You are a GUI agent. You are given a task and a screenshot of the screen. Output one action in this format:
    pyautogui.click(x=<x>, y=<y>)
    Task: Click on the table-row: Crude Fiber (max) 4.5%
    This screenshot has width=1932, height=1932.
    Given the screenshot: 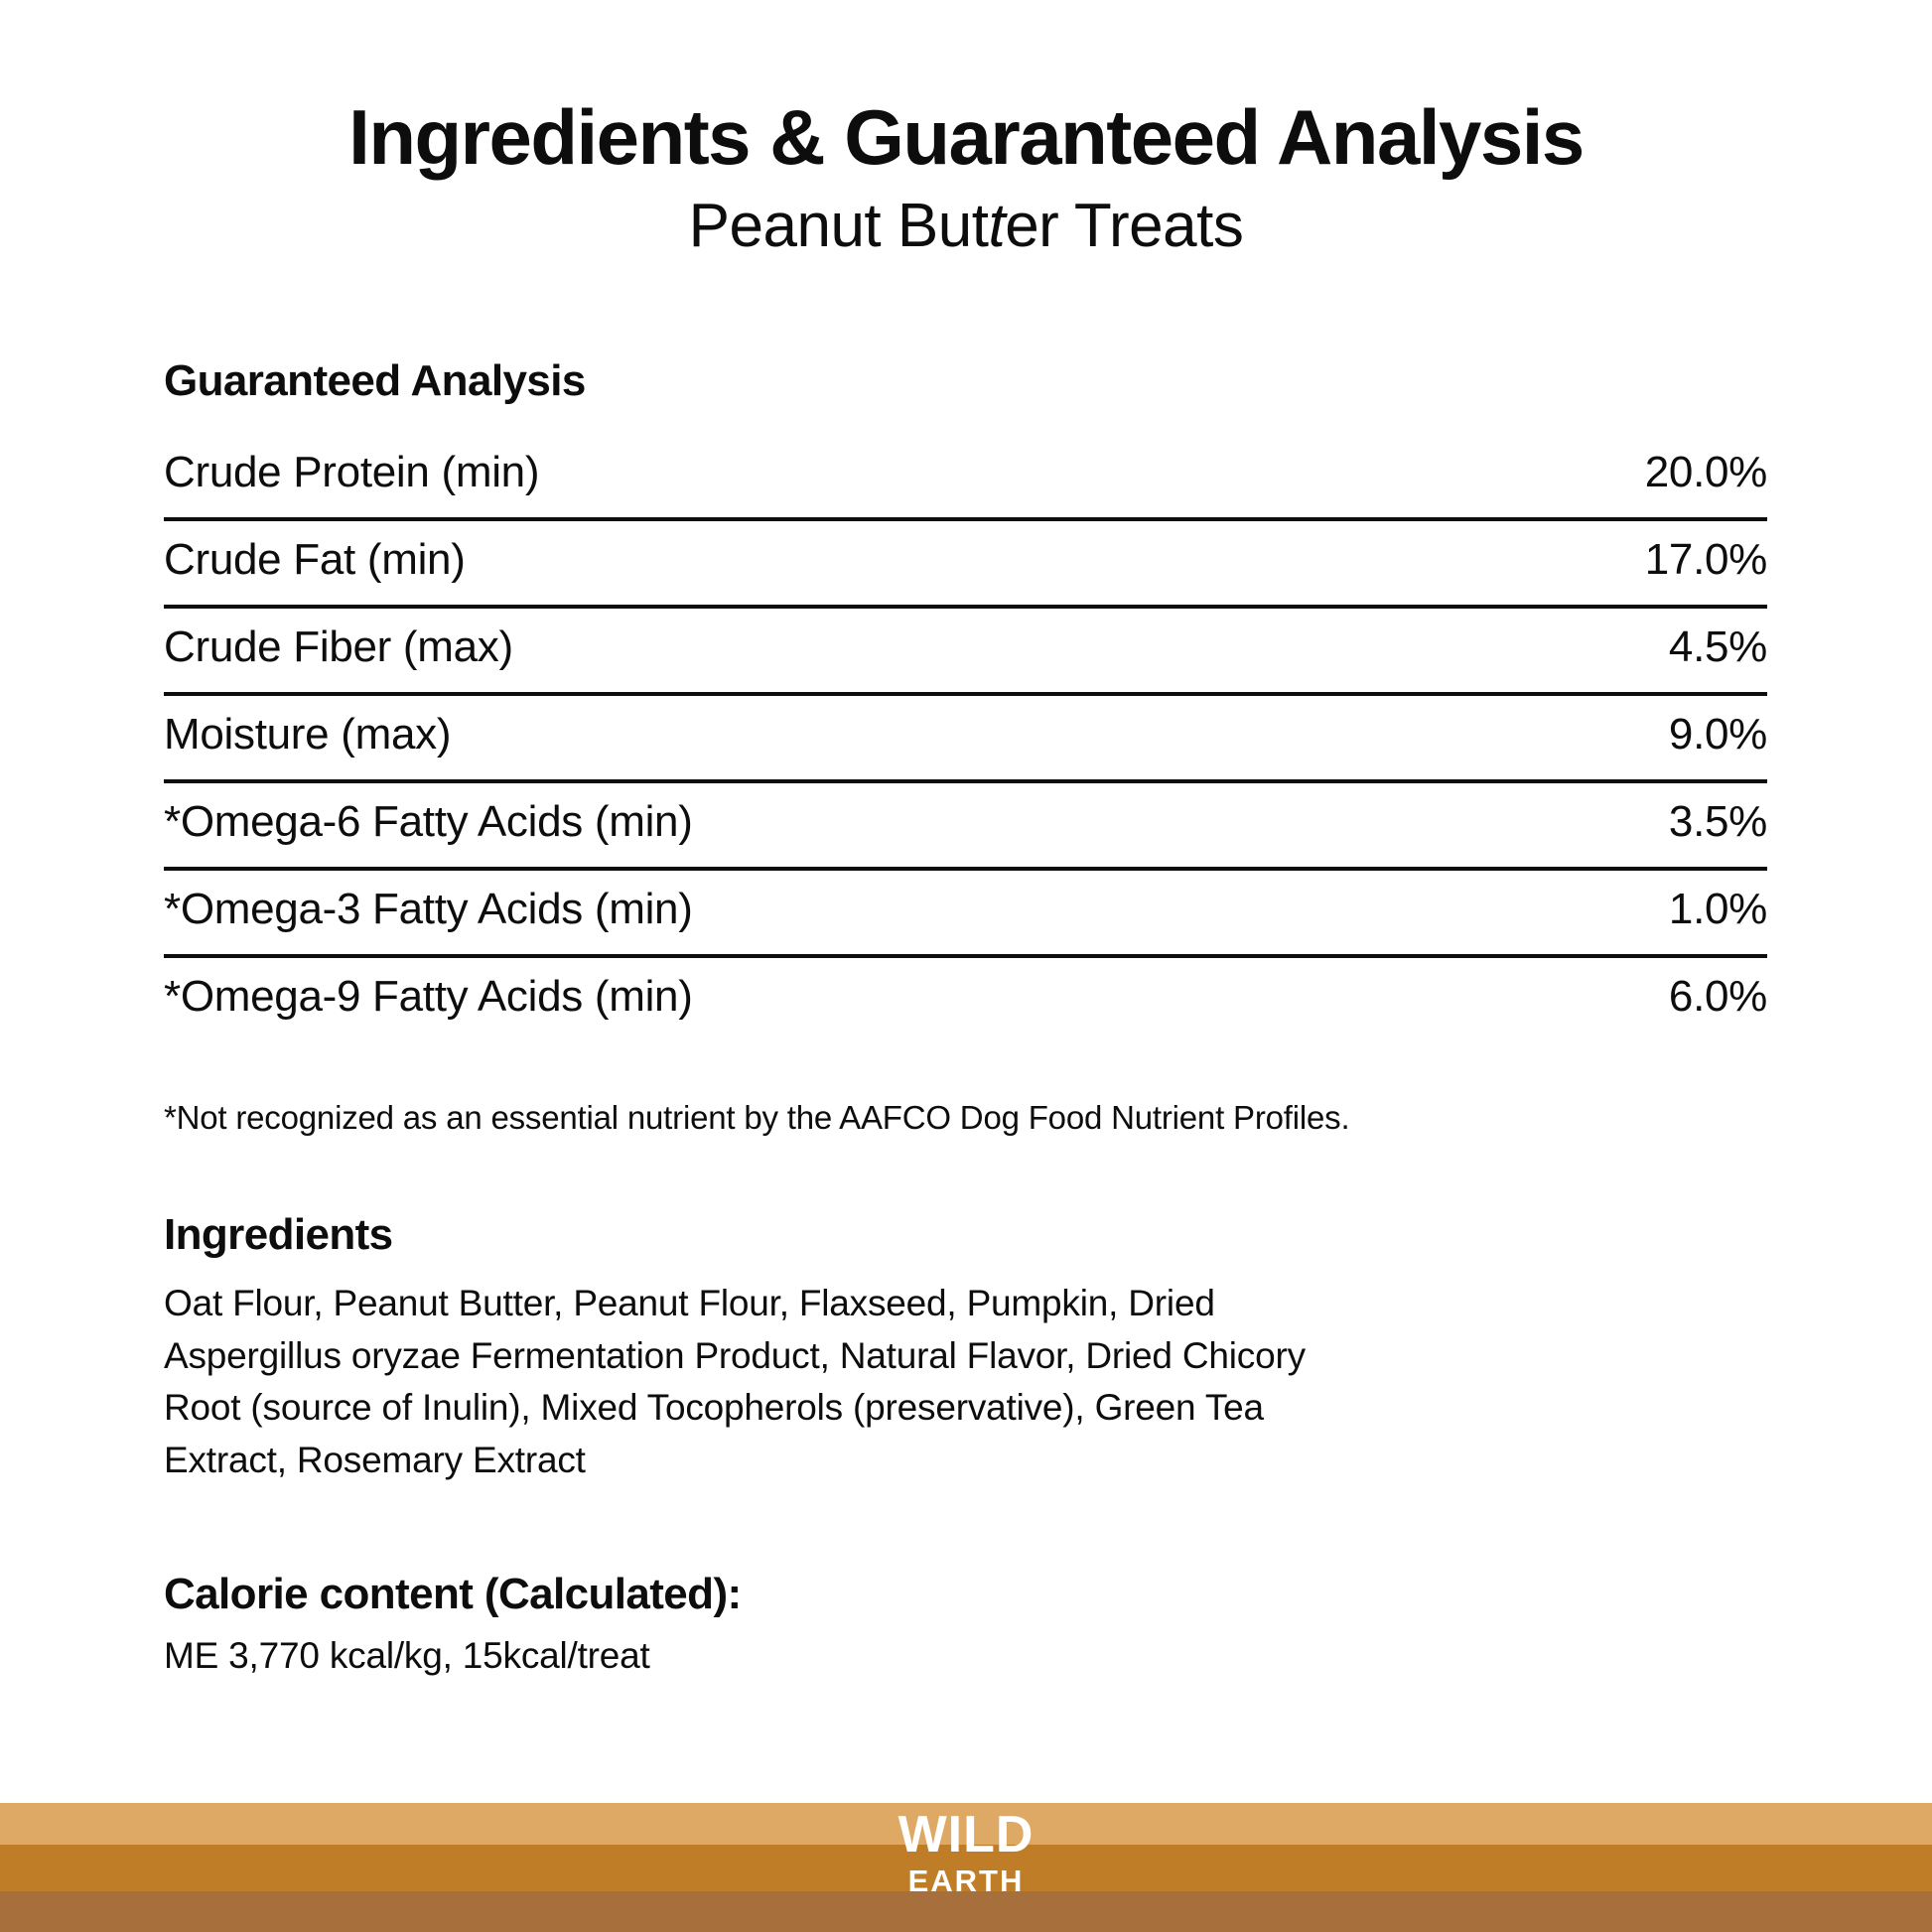 What is the action you would take?
    pyautogui.click(x=966, y=652)
    